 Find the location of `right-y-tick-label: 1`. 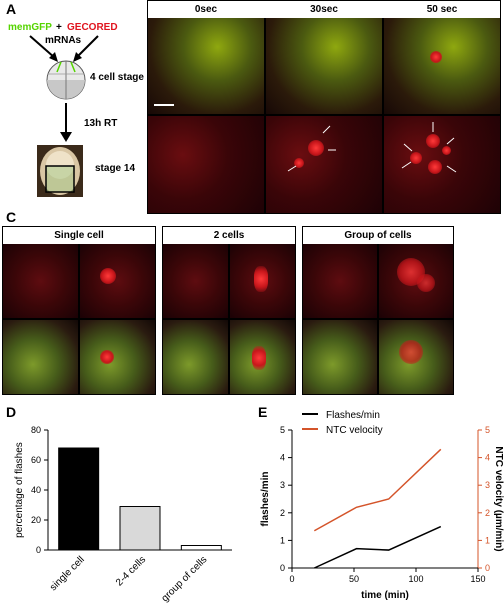

right-y-tick-label: 1 is located at coordinates (487, 540).